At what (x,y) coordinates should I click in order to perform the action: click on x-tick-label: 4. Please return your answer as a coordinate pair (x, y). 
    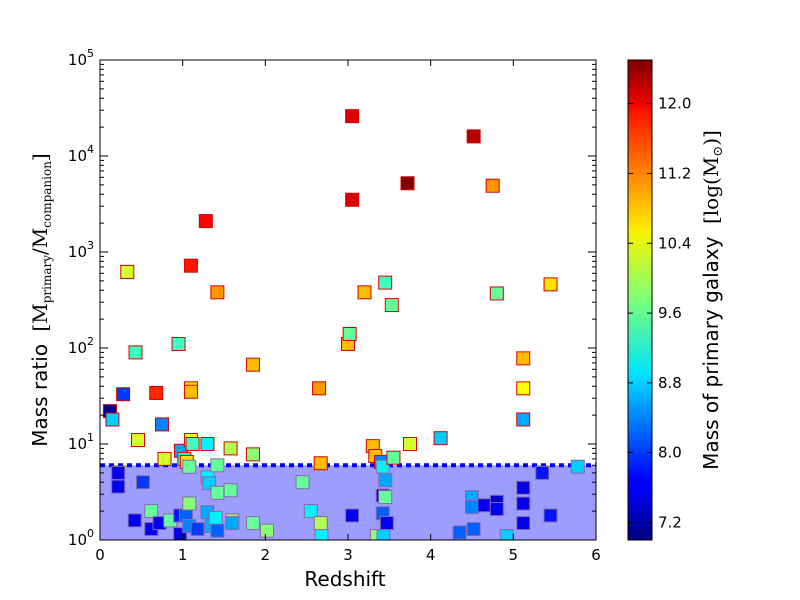
    Looking at the image, I should click on (431, 555).